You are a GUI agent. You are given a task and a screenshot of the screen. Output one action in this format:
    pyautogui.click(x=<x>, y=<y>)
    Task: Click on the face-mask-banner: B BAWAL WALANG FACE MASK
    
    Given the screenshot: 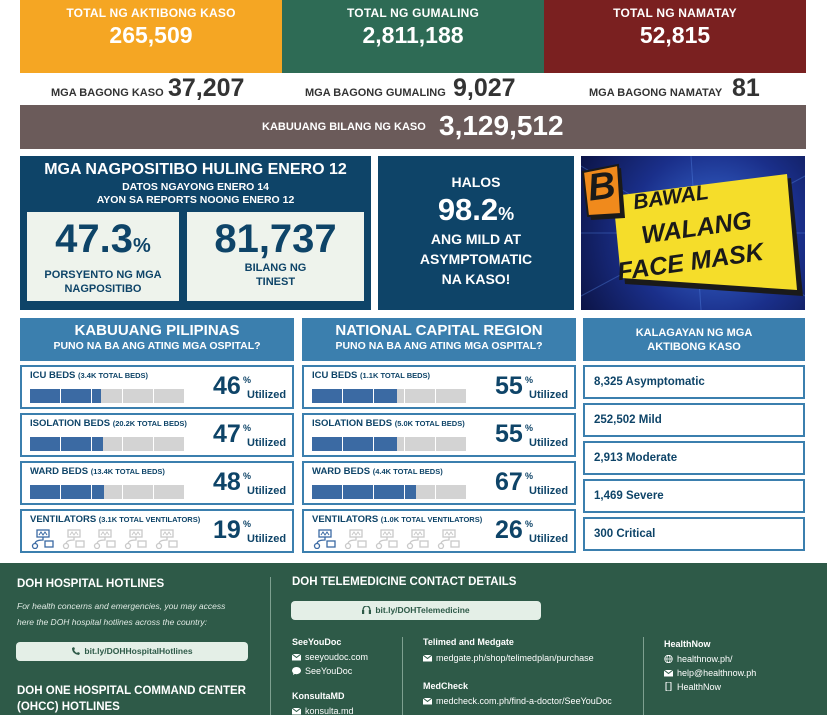 What is the action you would take?
    pyautogui.click(x=693, y=233)
    